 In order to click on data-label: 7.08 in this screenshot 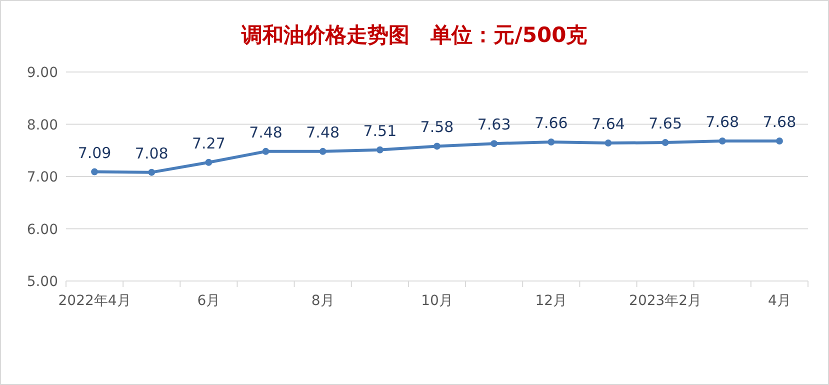, I will do `click(151, 153)`.